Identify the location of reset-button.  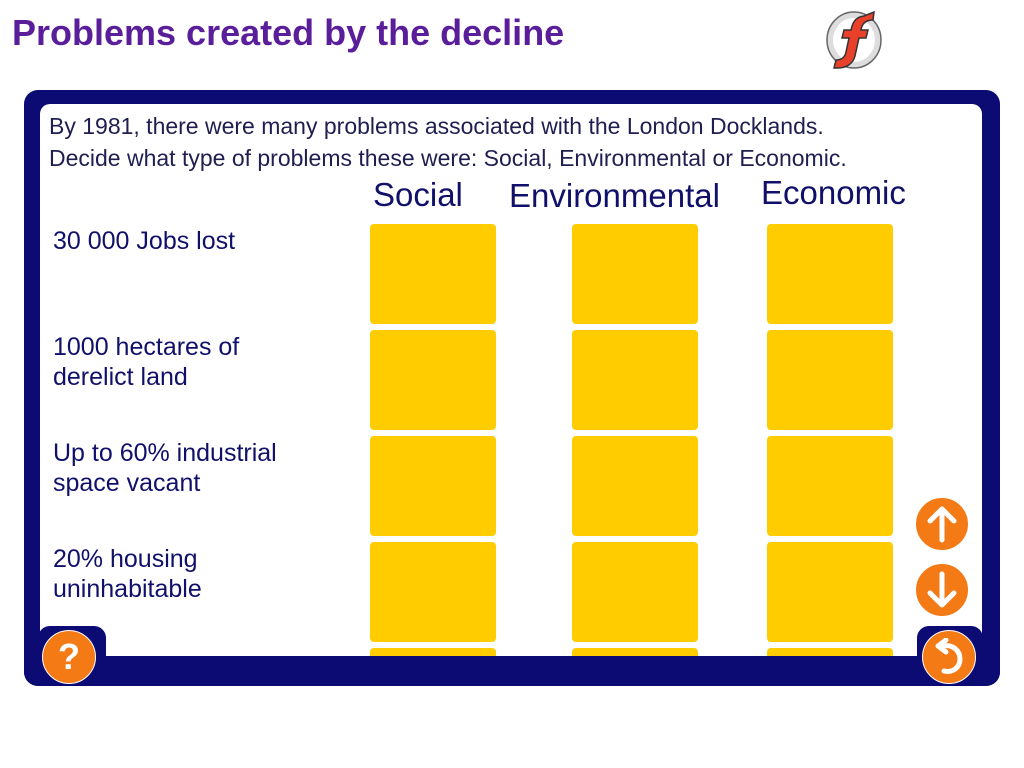
(949, 657).